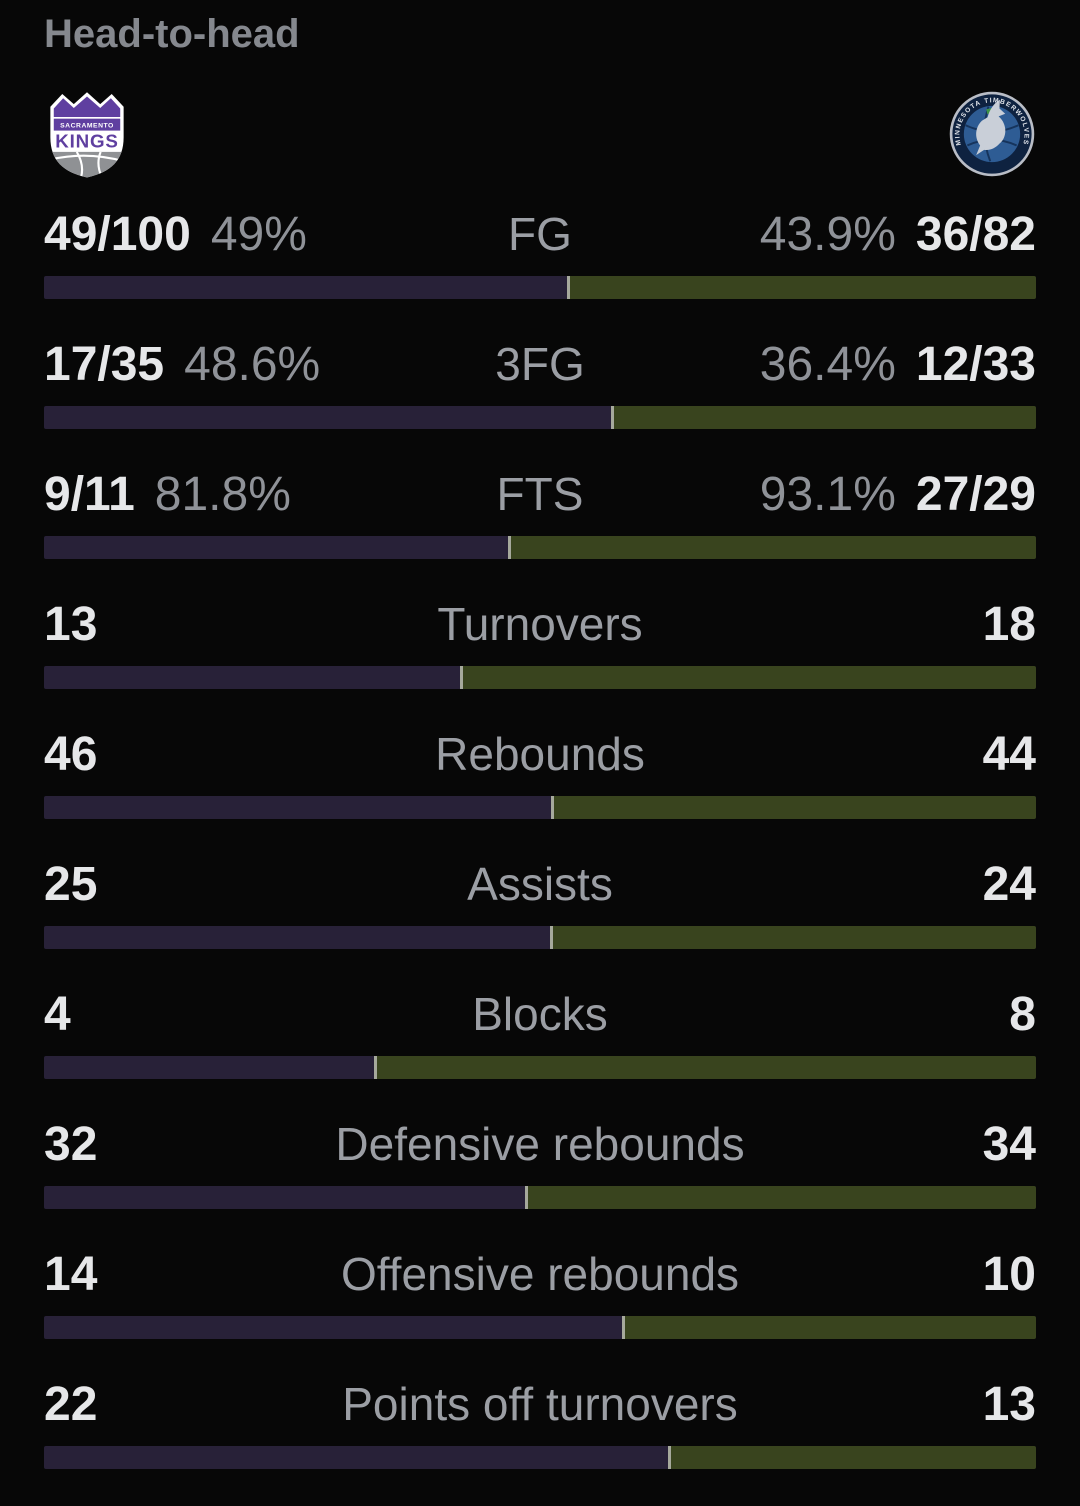  I want to click on home-value: 32, so click(71, 1144).